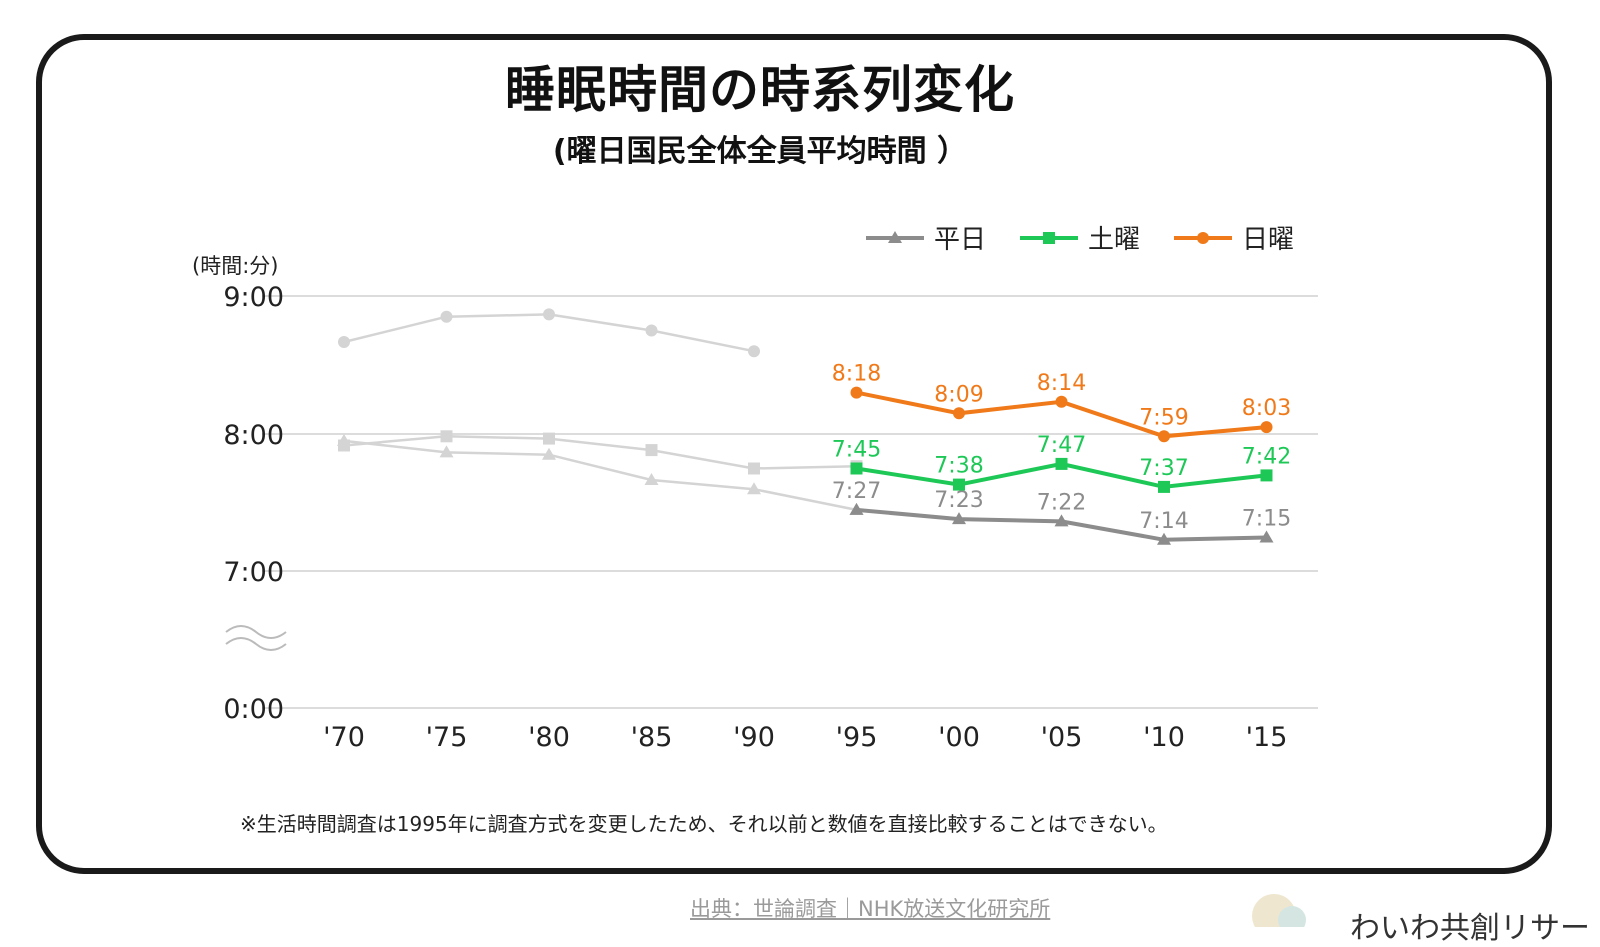  I want to click on brand-name: わいわ共創リサー, so click(1470, 928).